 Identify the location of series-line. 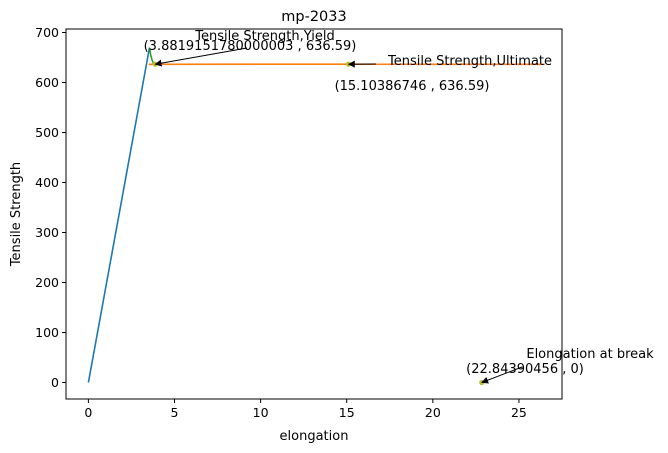
(119, 215).